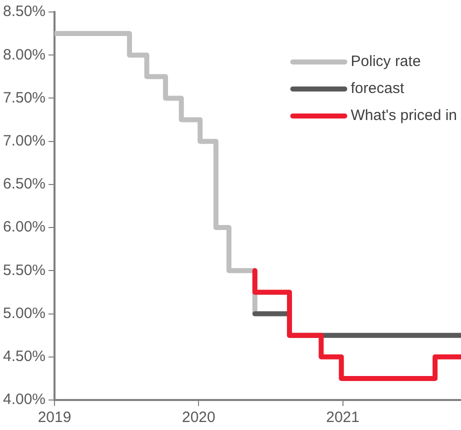 This screenshot has width=461, height=430. What do you see at coordinates (385, 61) in the screenshot?
I see `legend-label: Policy rate` at bounding box center [385, 61].